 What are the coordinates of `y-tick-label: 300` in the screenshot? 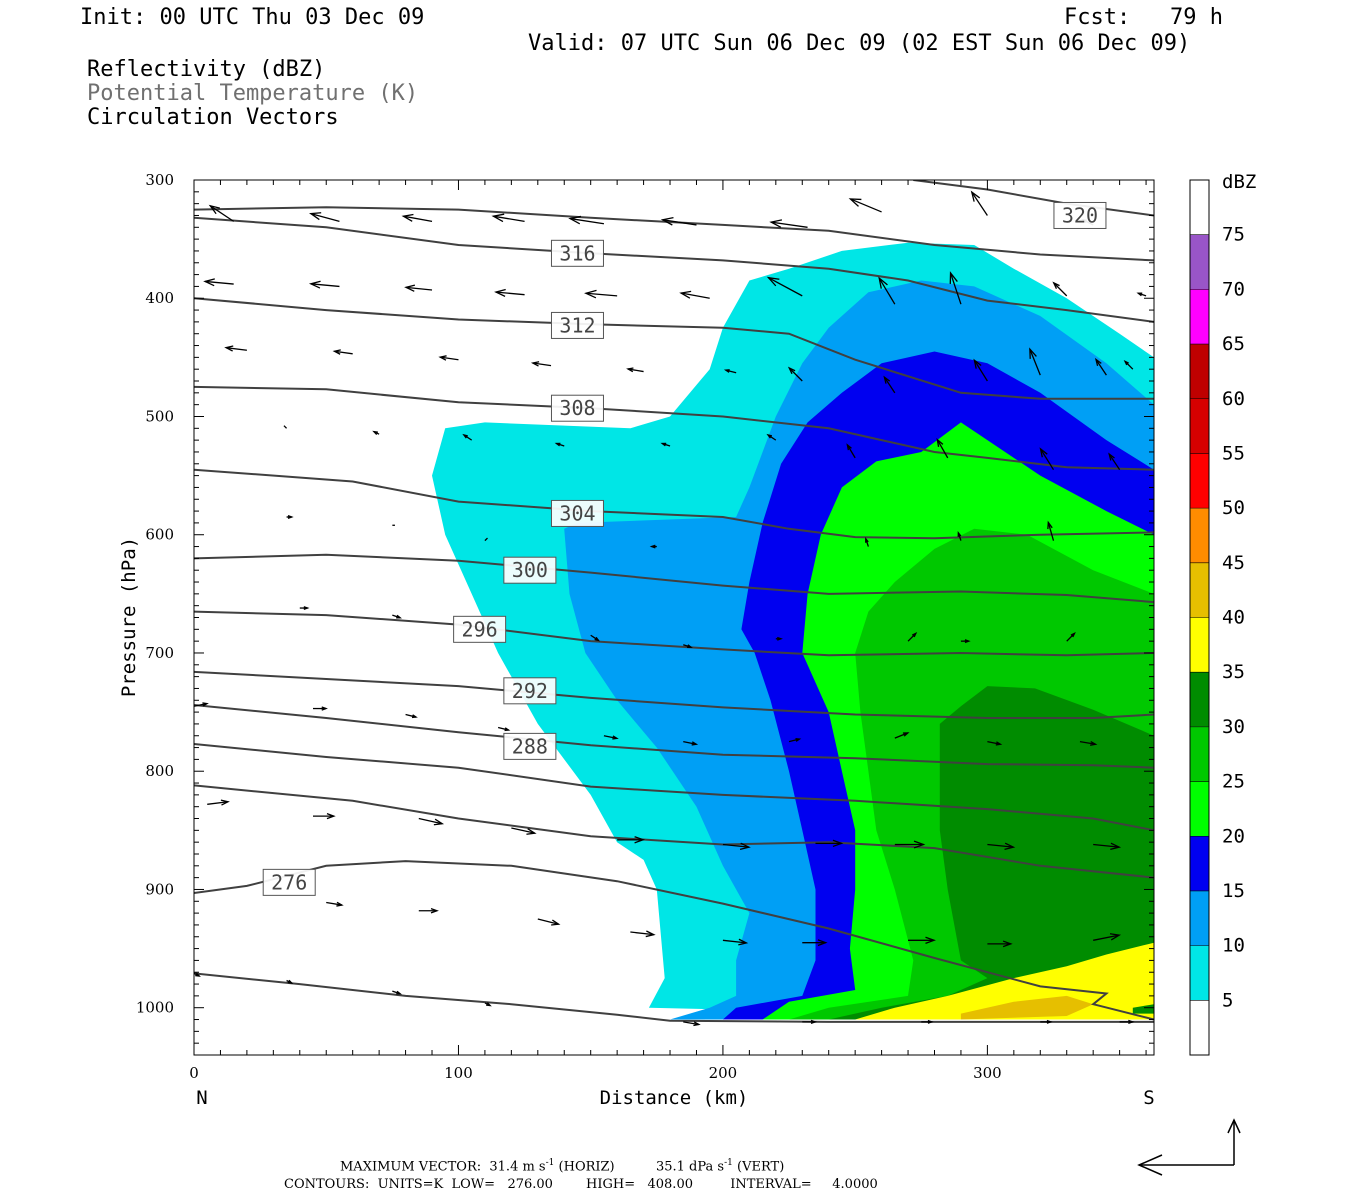 It's located at (159, 180).